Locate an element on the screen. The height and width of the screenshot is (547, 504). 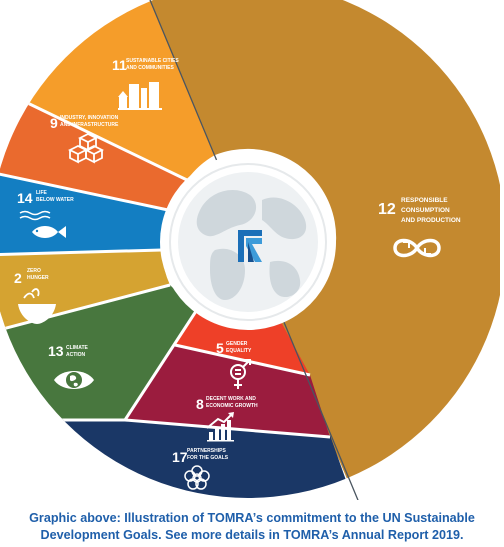
goal-14-label-line1: LIFE is located at coordinates (41, 193).